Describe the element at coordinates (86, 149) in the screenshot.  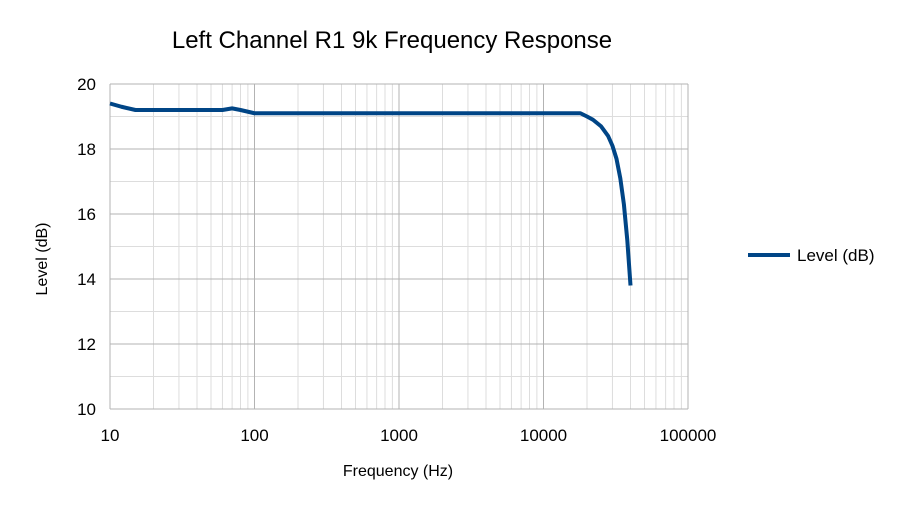
I see `y-tick-label: 18` at that location.